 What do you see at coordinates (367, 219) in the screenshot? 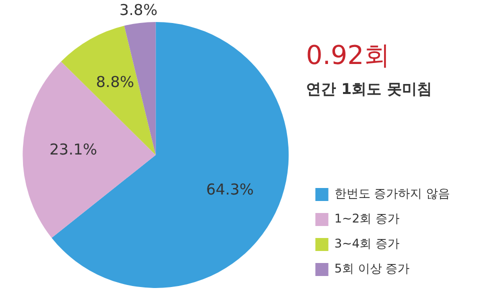
I see `legend-label: 1~2회 증가` at bounding box center [367, 219].